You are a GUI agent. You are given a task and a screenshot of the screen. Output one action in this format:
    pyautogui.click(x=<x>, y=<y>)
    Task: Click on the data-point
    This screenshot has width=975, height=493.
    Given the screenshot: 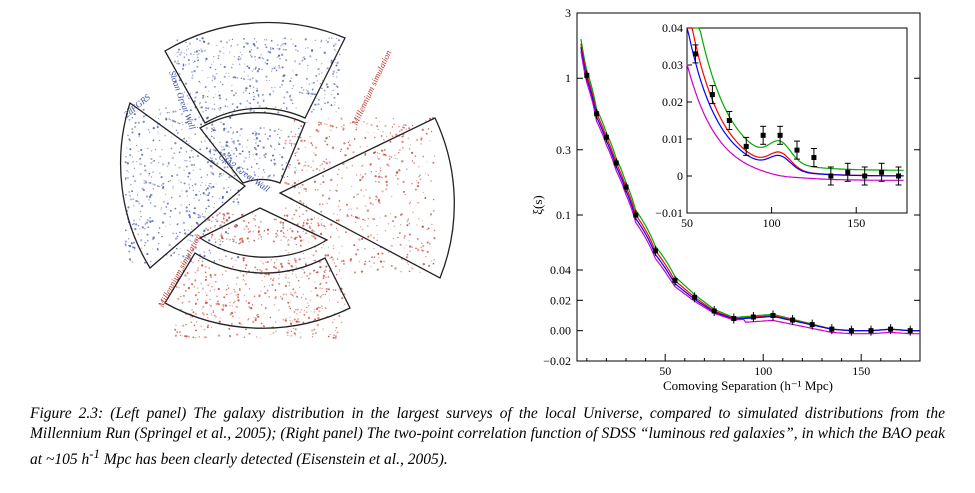 What is the action you would take?
    pyautogui.click(x=773, y=315)
    